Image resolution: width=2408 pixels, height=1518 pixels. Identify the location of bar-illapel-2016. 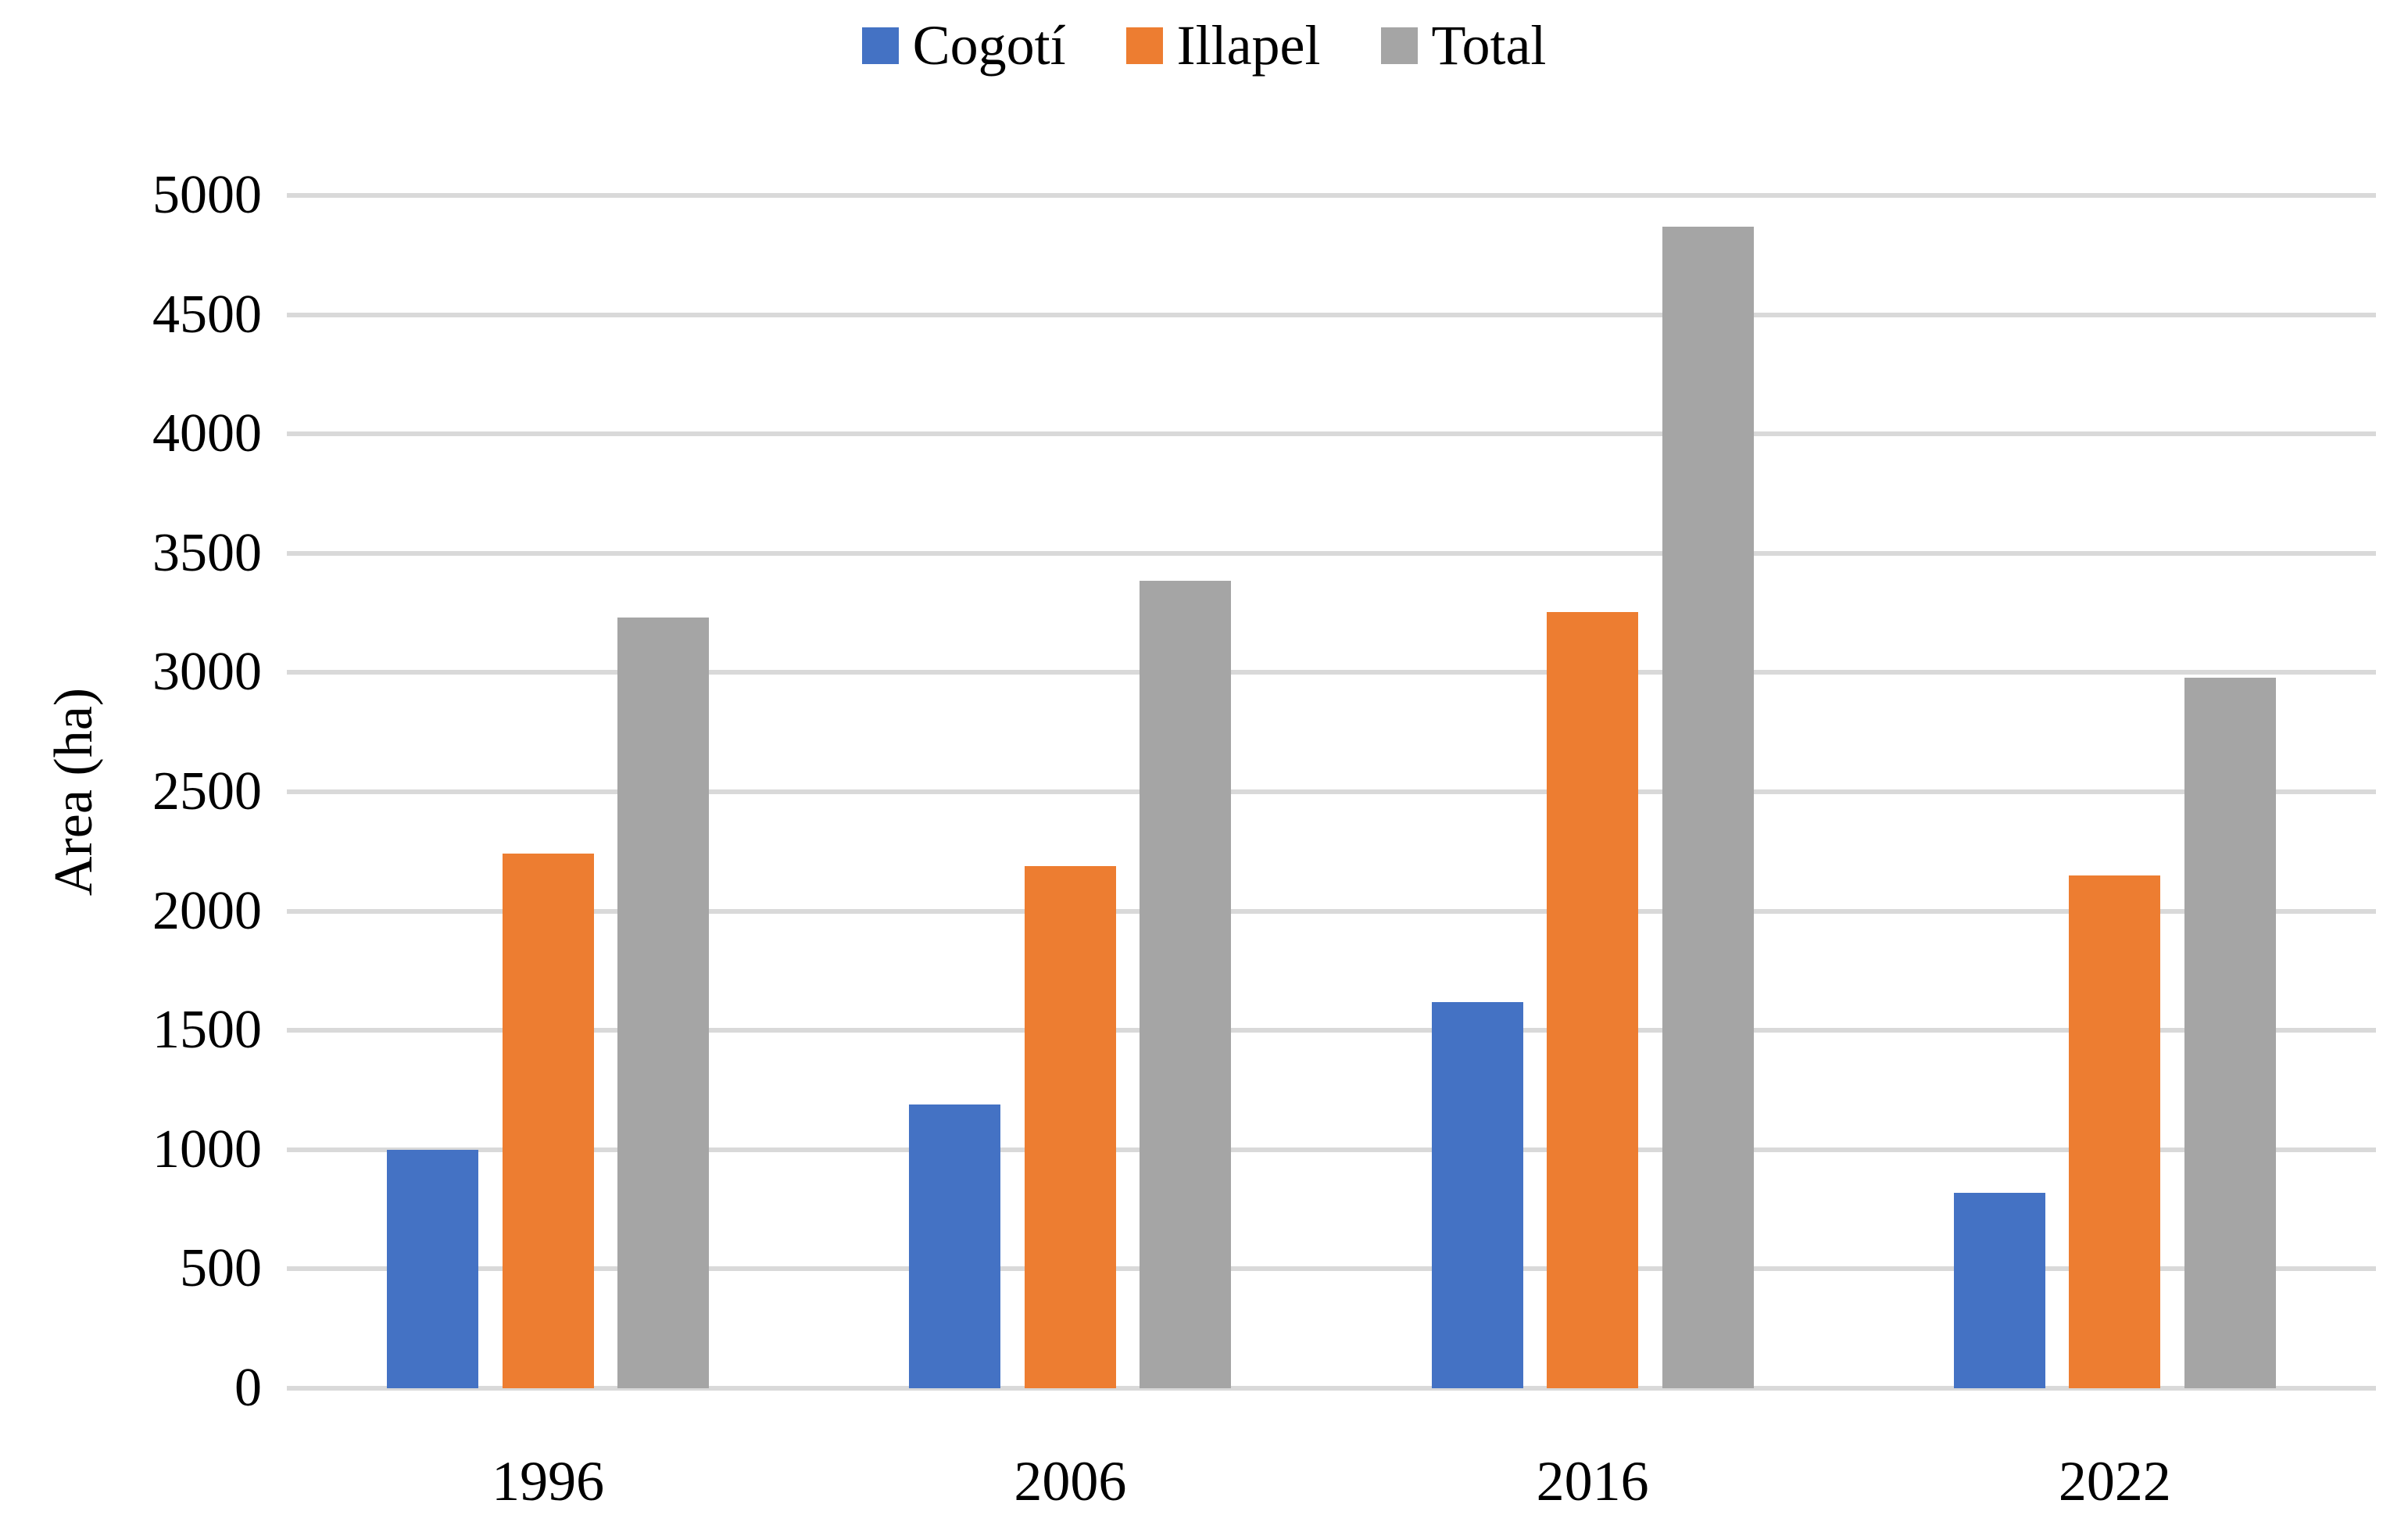
(1593, 1000).